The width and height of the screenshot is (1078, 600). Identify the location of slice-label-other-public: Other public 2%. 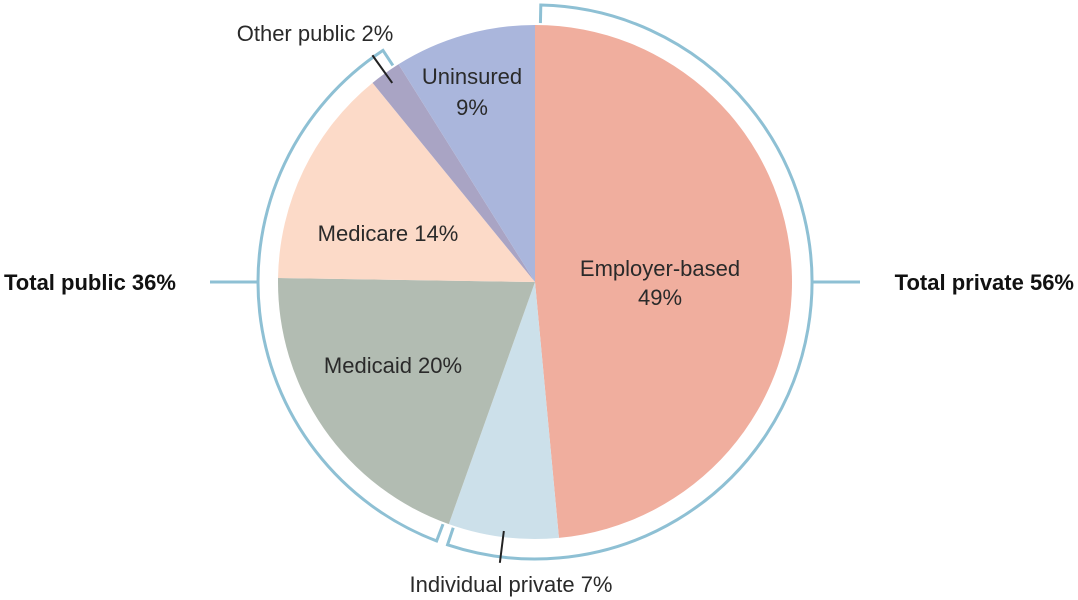
(315, 33).